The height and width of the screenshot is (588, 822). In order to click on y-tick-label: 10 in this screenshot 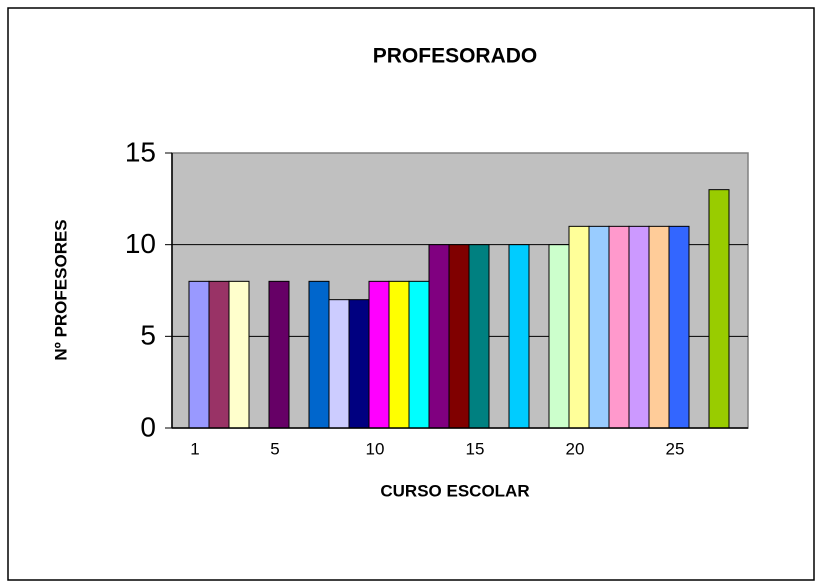, I will do `click(140, 243)`.